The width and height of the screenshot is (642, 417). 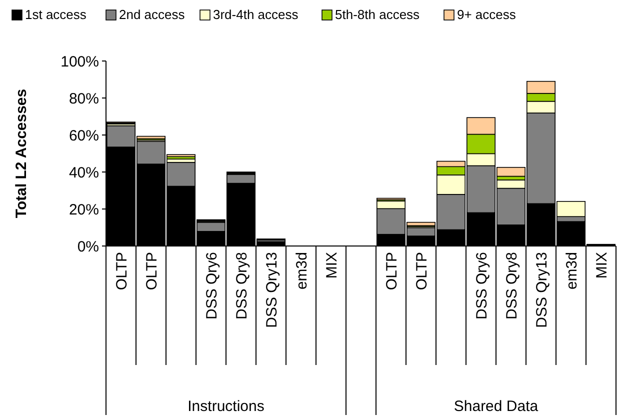 I want to click on text: Instructions, so click(x=226, y=406).